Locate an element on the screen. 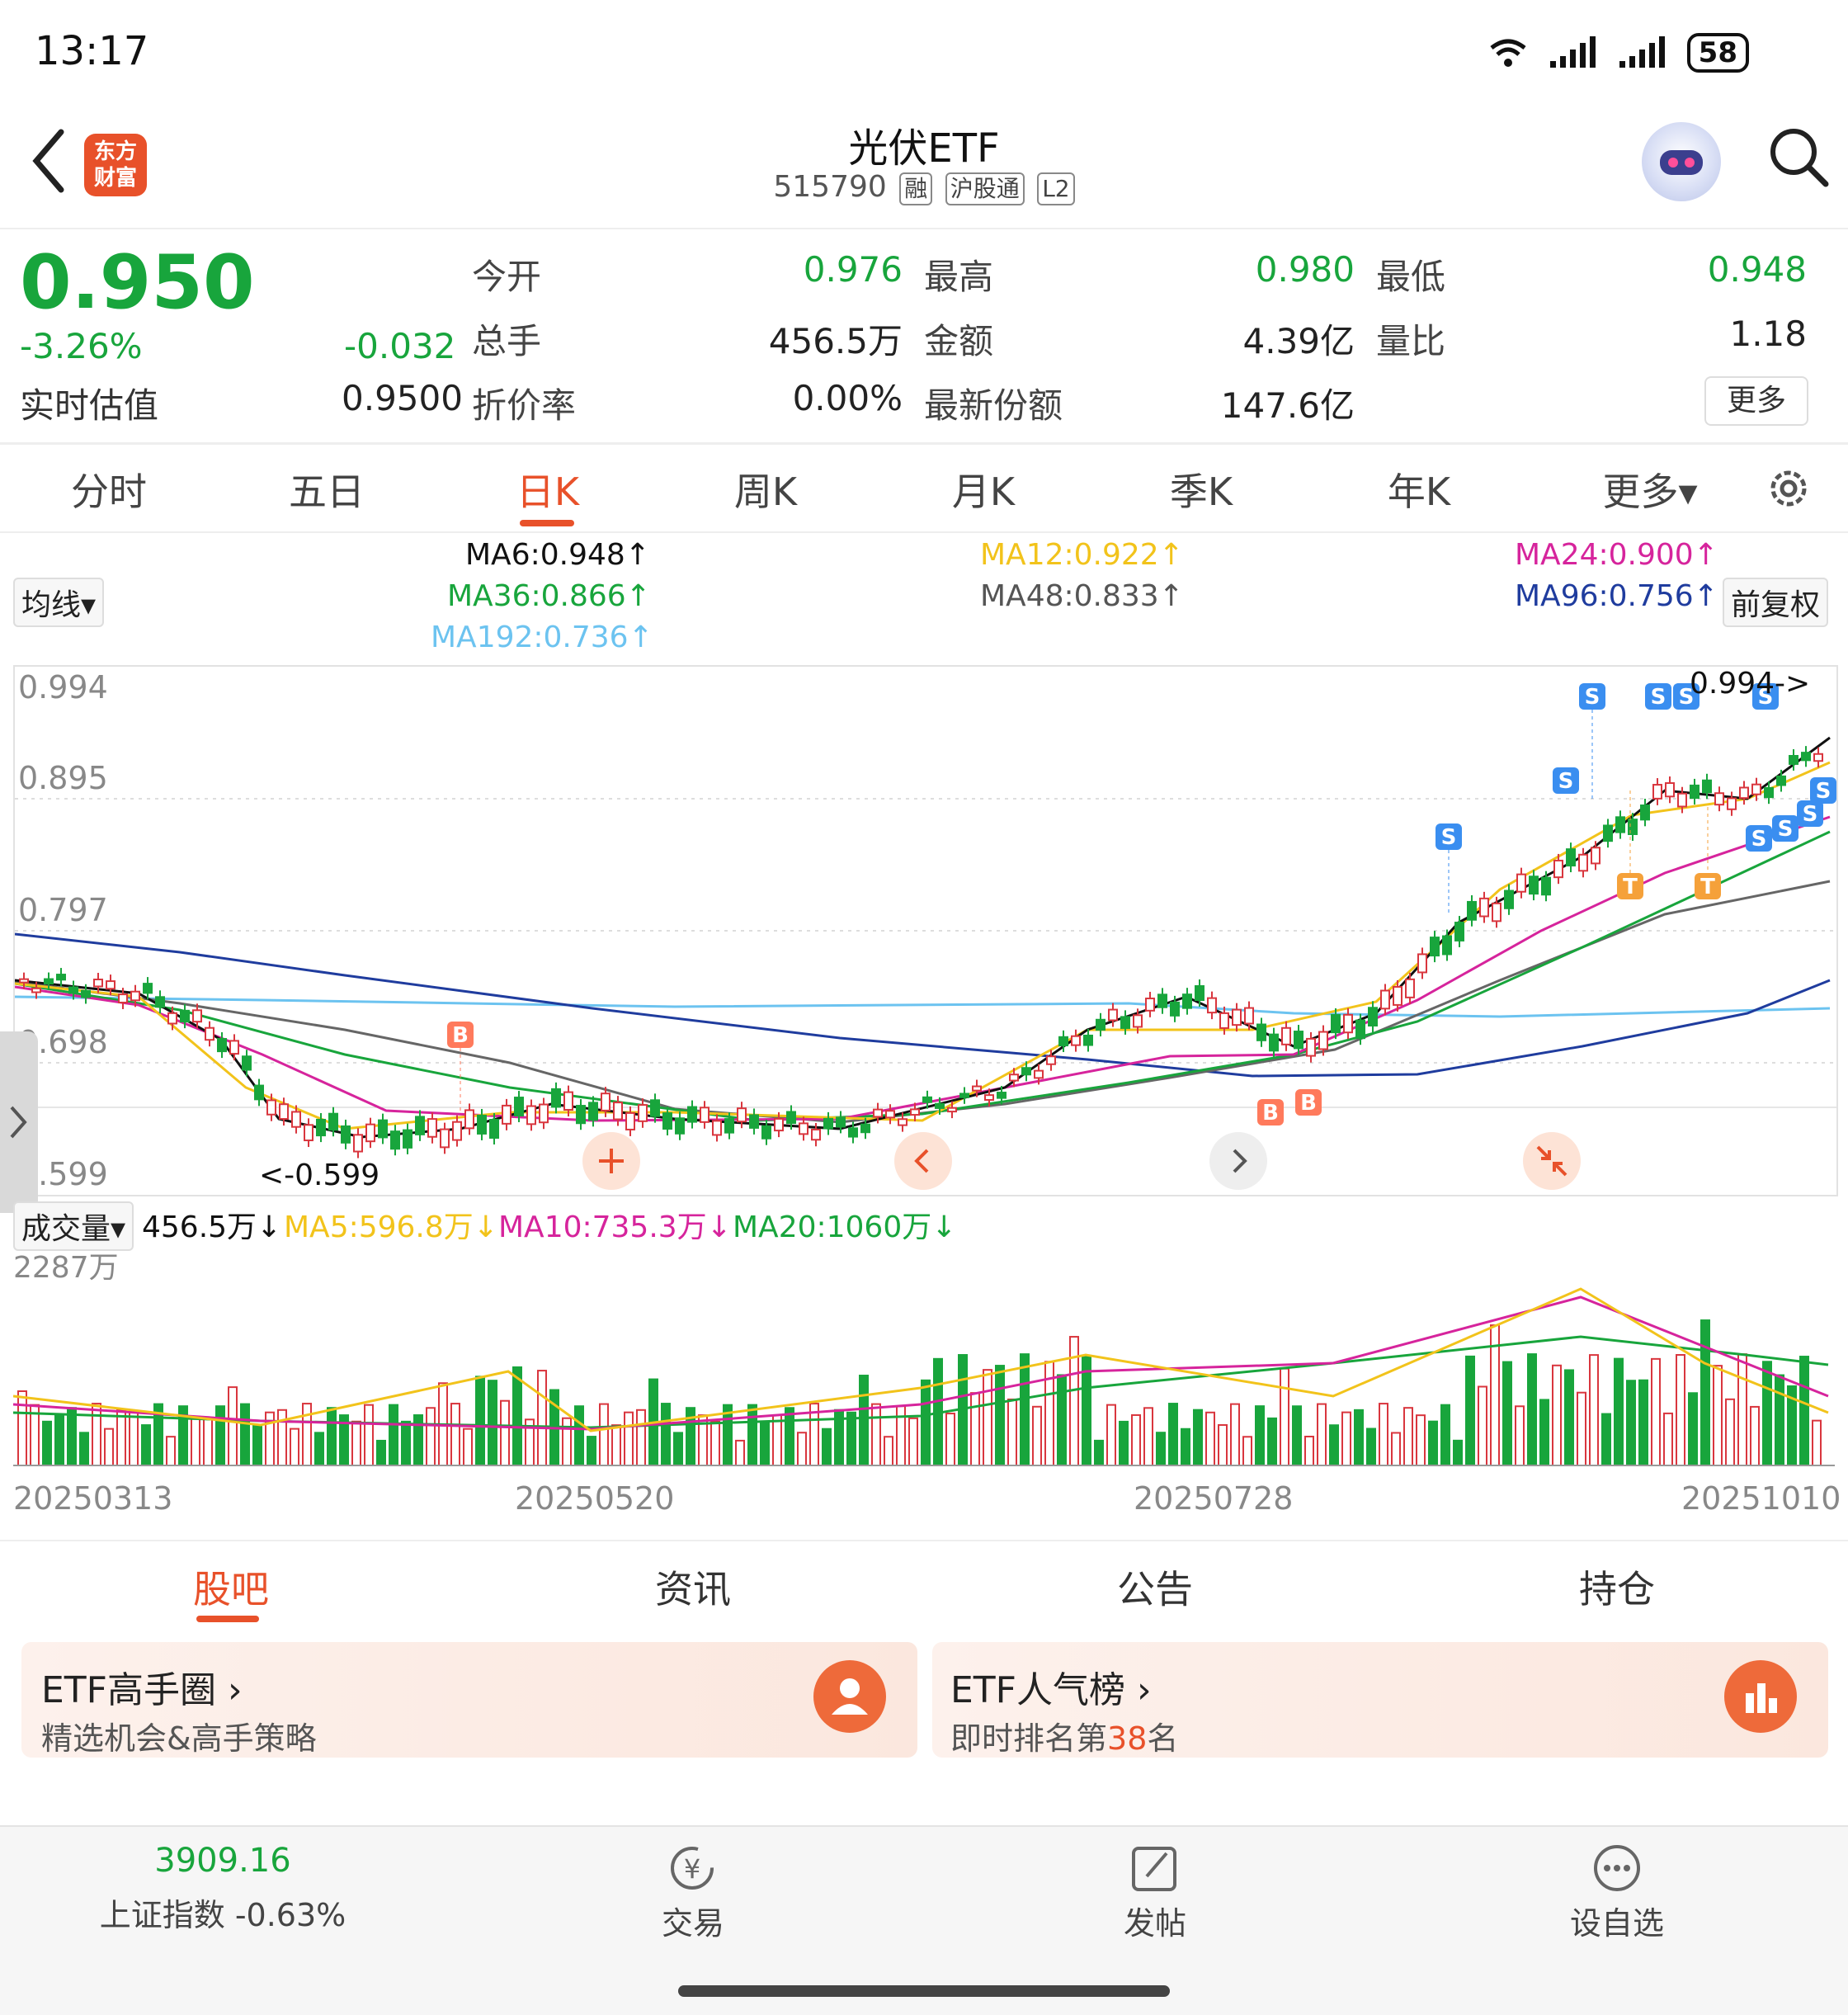 This screenshot has width=1848, height=2015. scroll-right-button is located at coordinates (1238, 1161).